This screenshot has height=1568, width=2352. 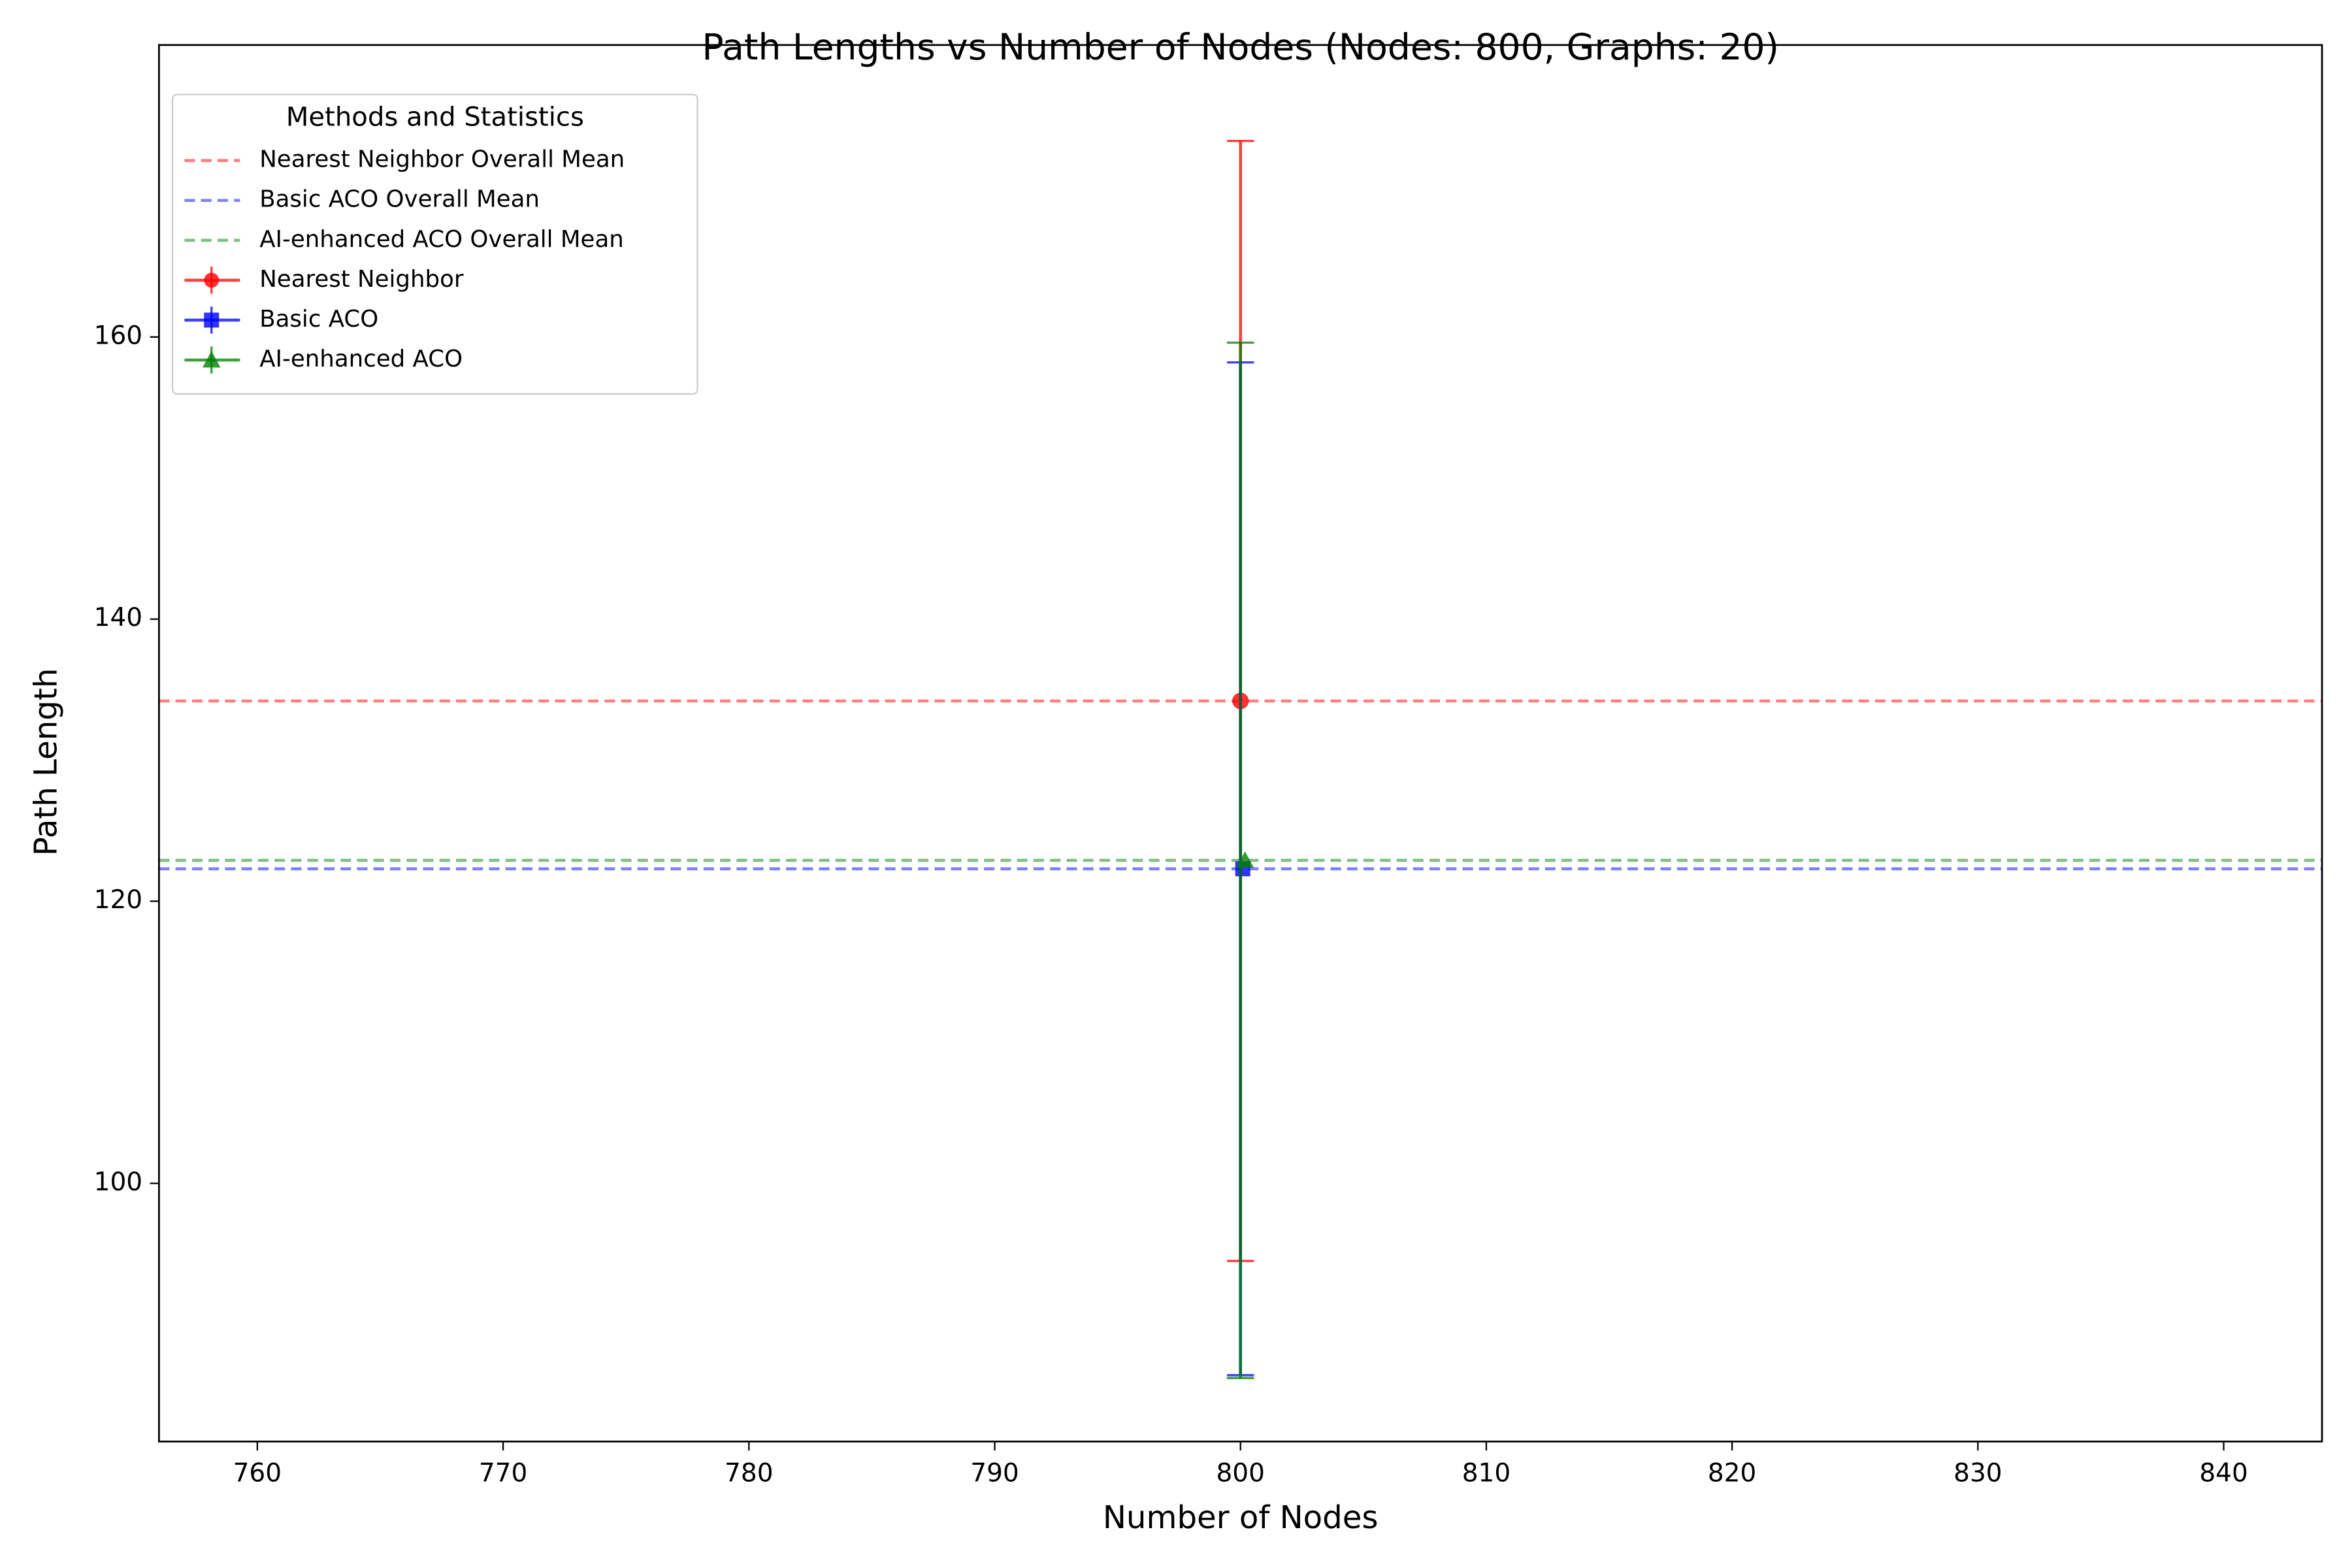 What do you see at coordinates (994, 1473) in the screenshot?
I see `x-tick-label: 790` at bounding box center [994, 1473].